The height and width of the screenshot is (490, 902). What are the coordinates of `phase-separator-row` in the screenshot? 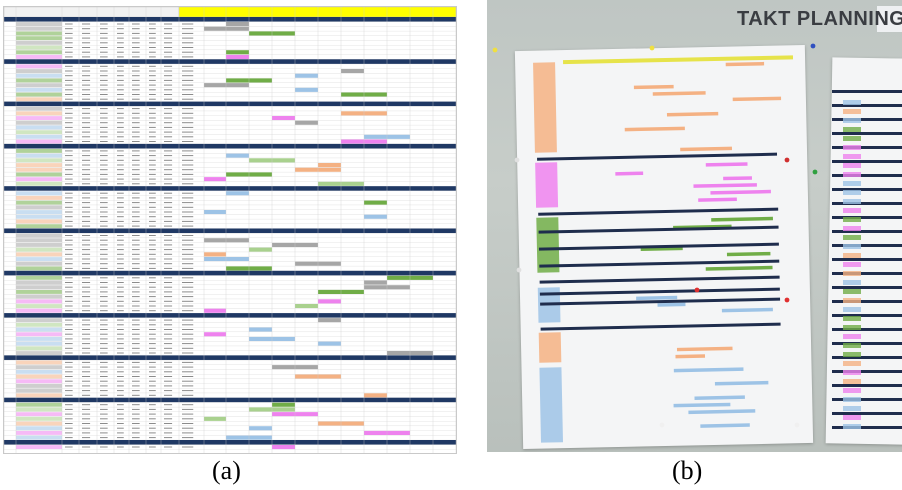 It's located at (230, 358).